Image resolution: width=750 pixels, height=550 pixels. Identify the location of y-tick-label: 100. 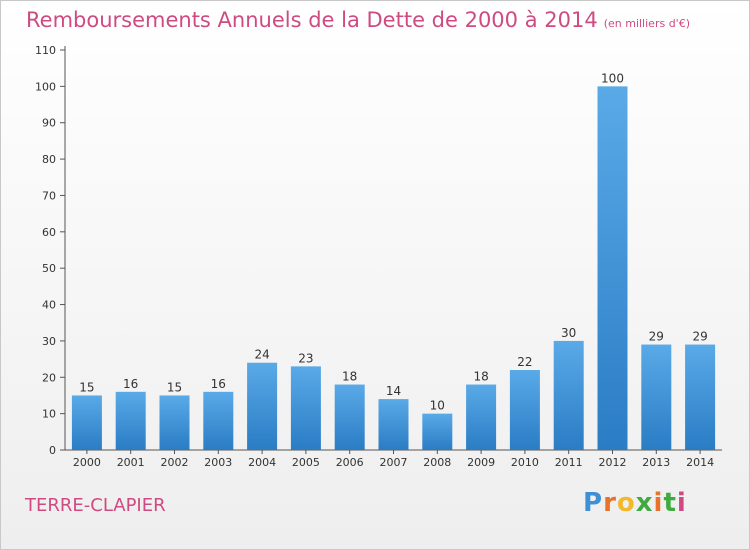
(45, 86).